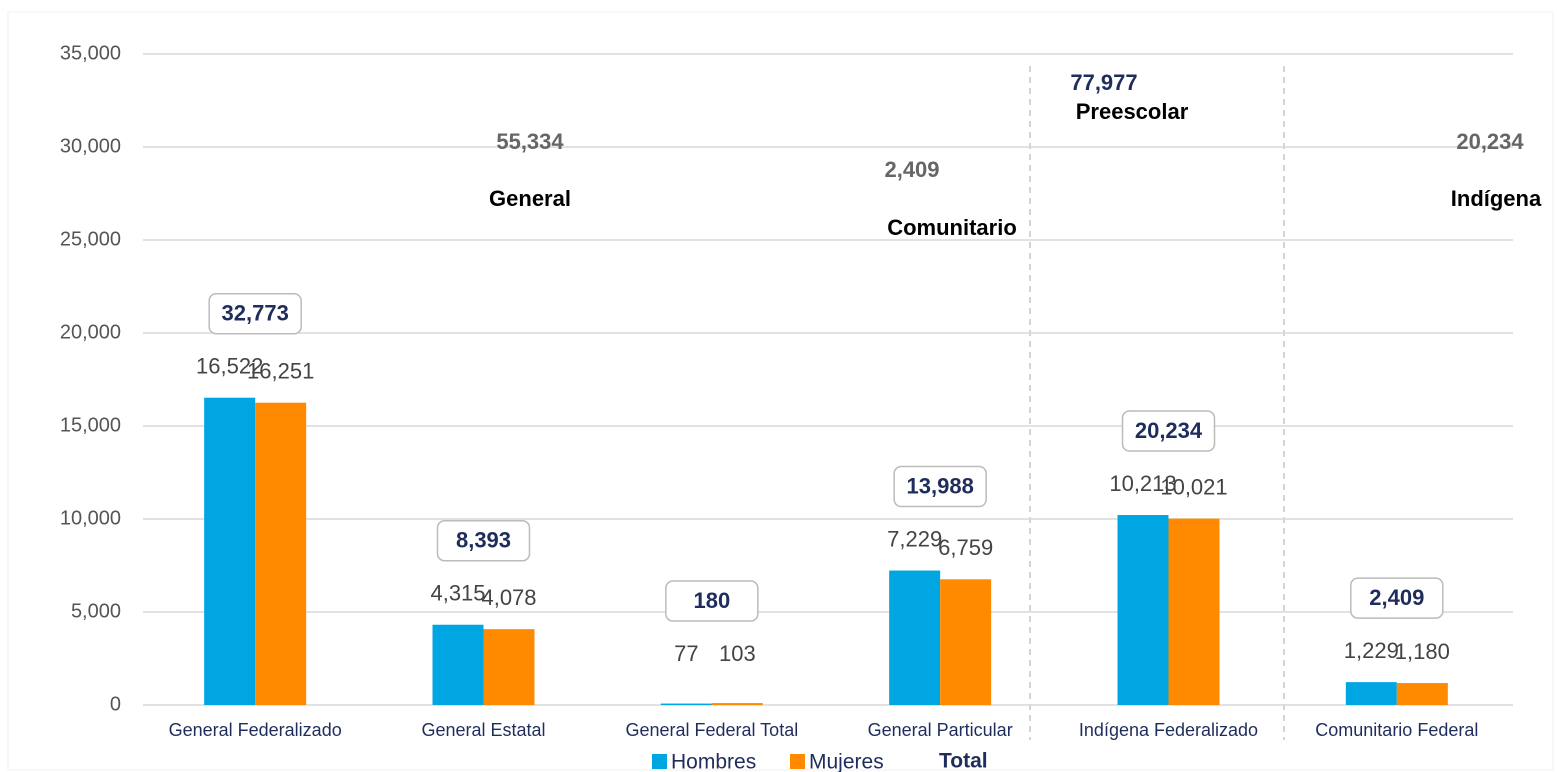 The image size is (1557, 772). I want to click on data-label: 16,522, so click(229, 366).